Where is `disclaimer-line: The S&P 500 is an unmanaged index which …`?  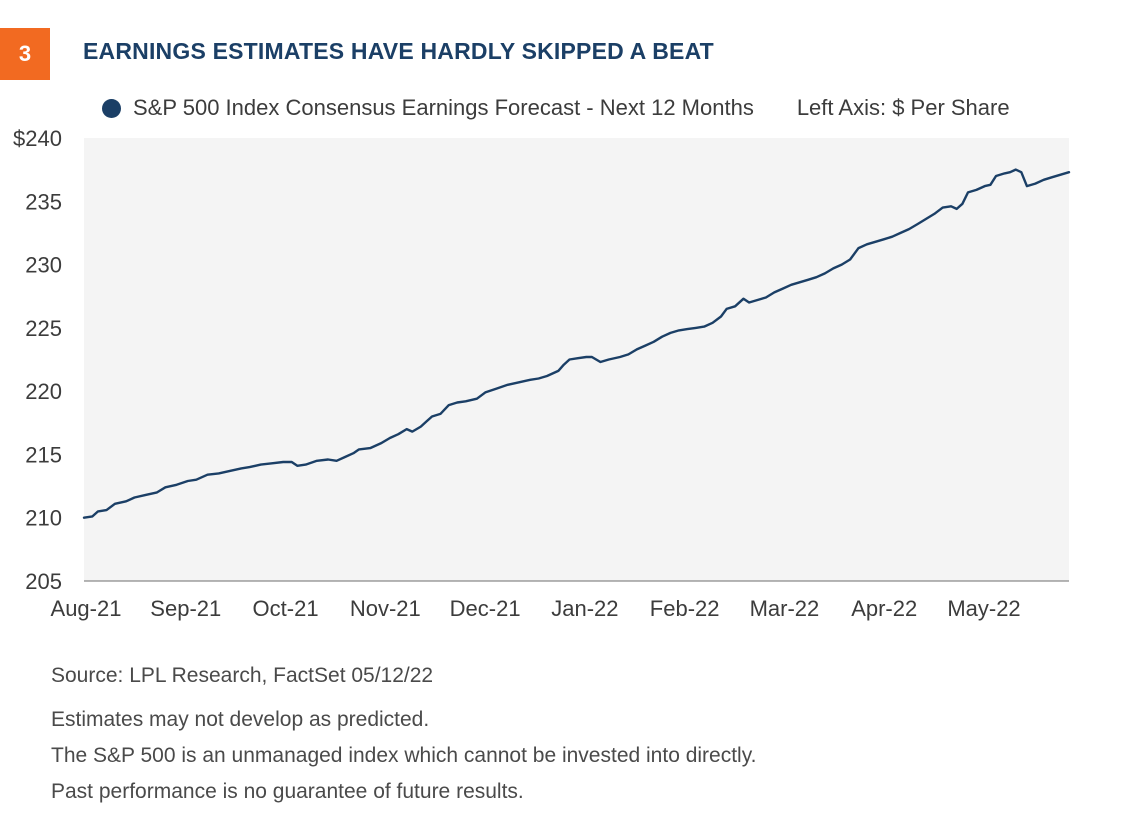
disclaimer-line: The S&P 500 is an unmanaged index which … is located at coordinates (404, 755).